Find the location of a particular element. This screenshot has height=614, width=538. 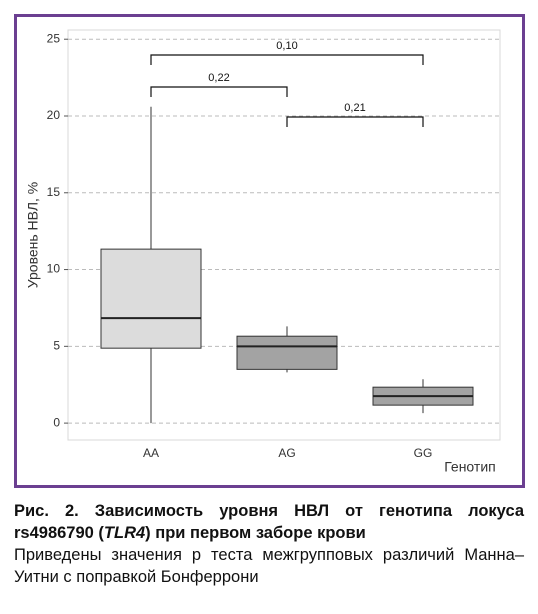

x-axis-label: Генотип is located at coordinates (469, 467).